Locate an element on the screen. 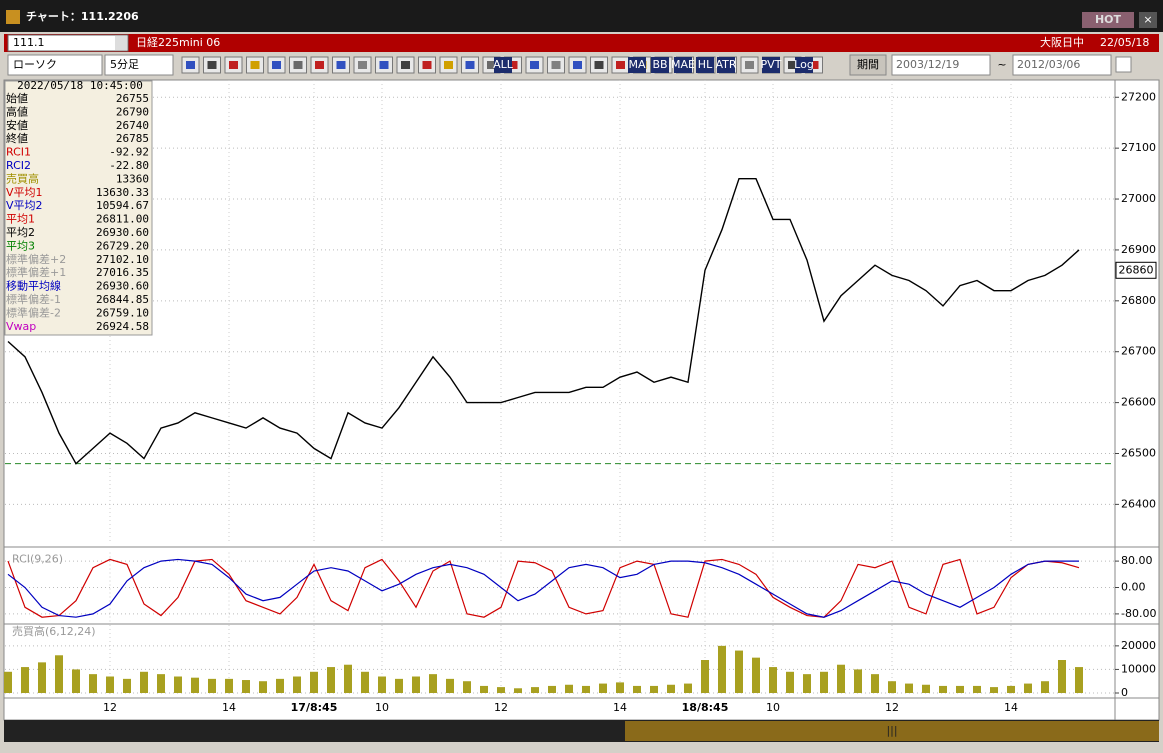 The height and width of the screenshot is (753, 1163). info-label: 安値 is located at coordinates (17, 125).